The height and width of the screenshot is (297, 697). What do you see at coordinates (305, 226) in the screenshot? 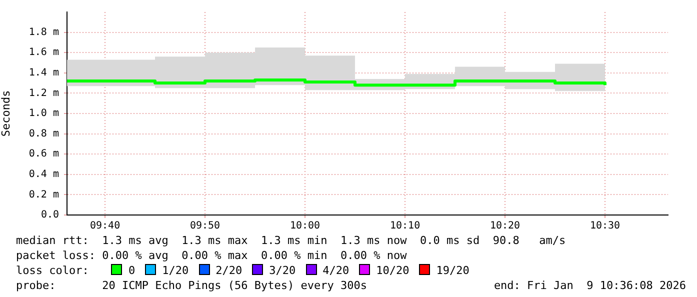
I see `x-tick-label: 10:00` at bounding box center [305, 226].